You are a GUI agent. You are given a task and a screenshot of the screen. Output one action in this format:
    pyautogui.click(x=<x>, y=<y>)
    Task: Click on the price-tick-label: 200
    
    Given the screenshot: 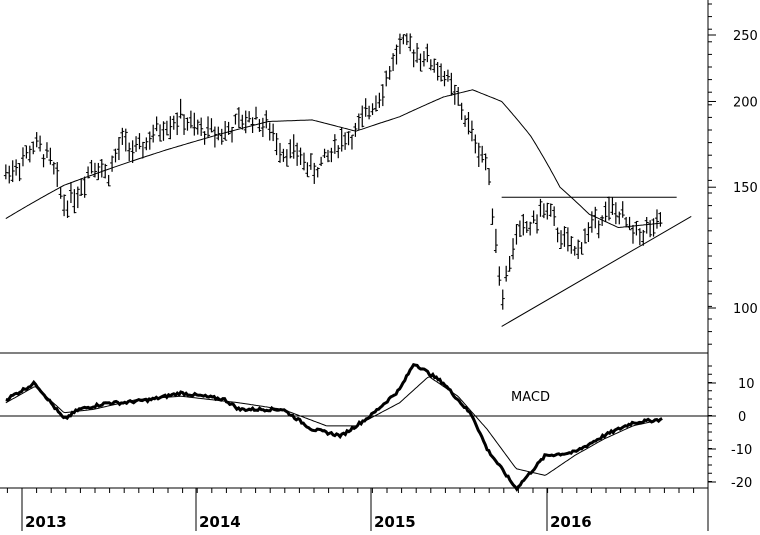 What is the action you would take?
    pyautogui.click(x=745, y=102)
    